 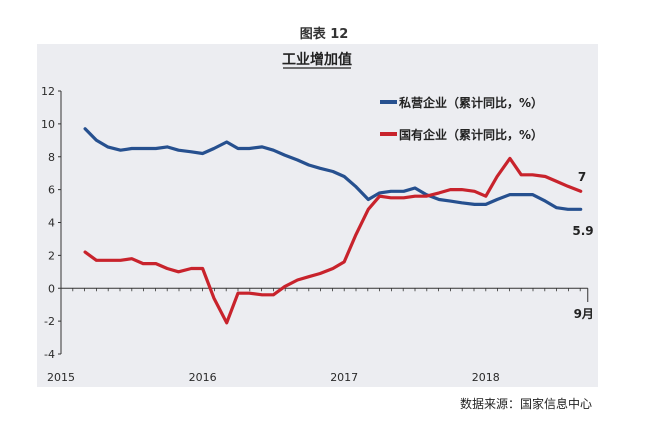 I want to click on legend-label-private: 私营企业（累计同比，%）, so click(x=470, y=102).